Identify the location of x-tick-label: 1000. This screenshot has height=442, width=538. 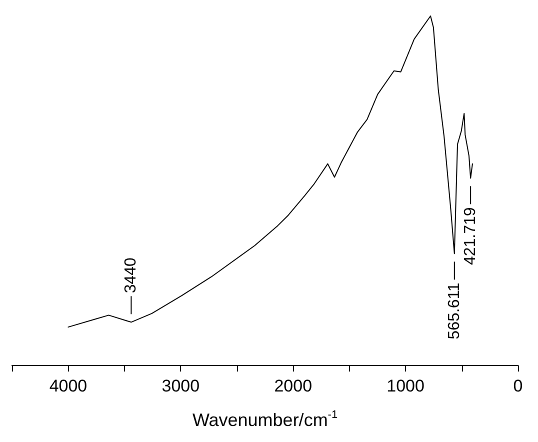
(405, 386).